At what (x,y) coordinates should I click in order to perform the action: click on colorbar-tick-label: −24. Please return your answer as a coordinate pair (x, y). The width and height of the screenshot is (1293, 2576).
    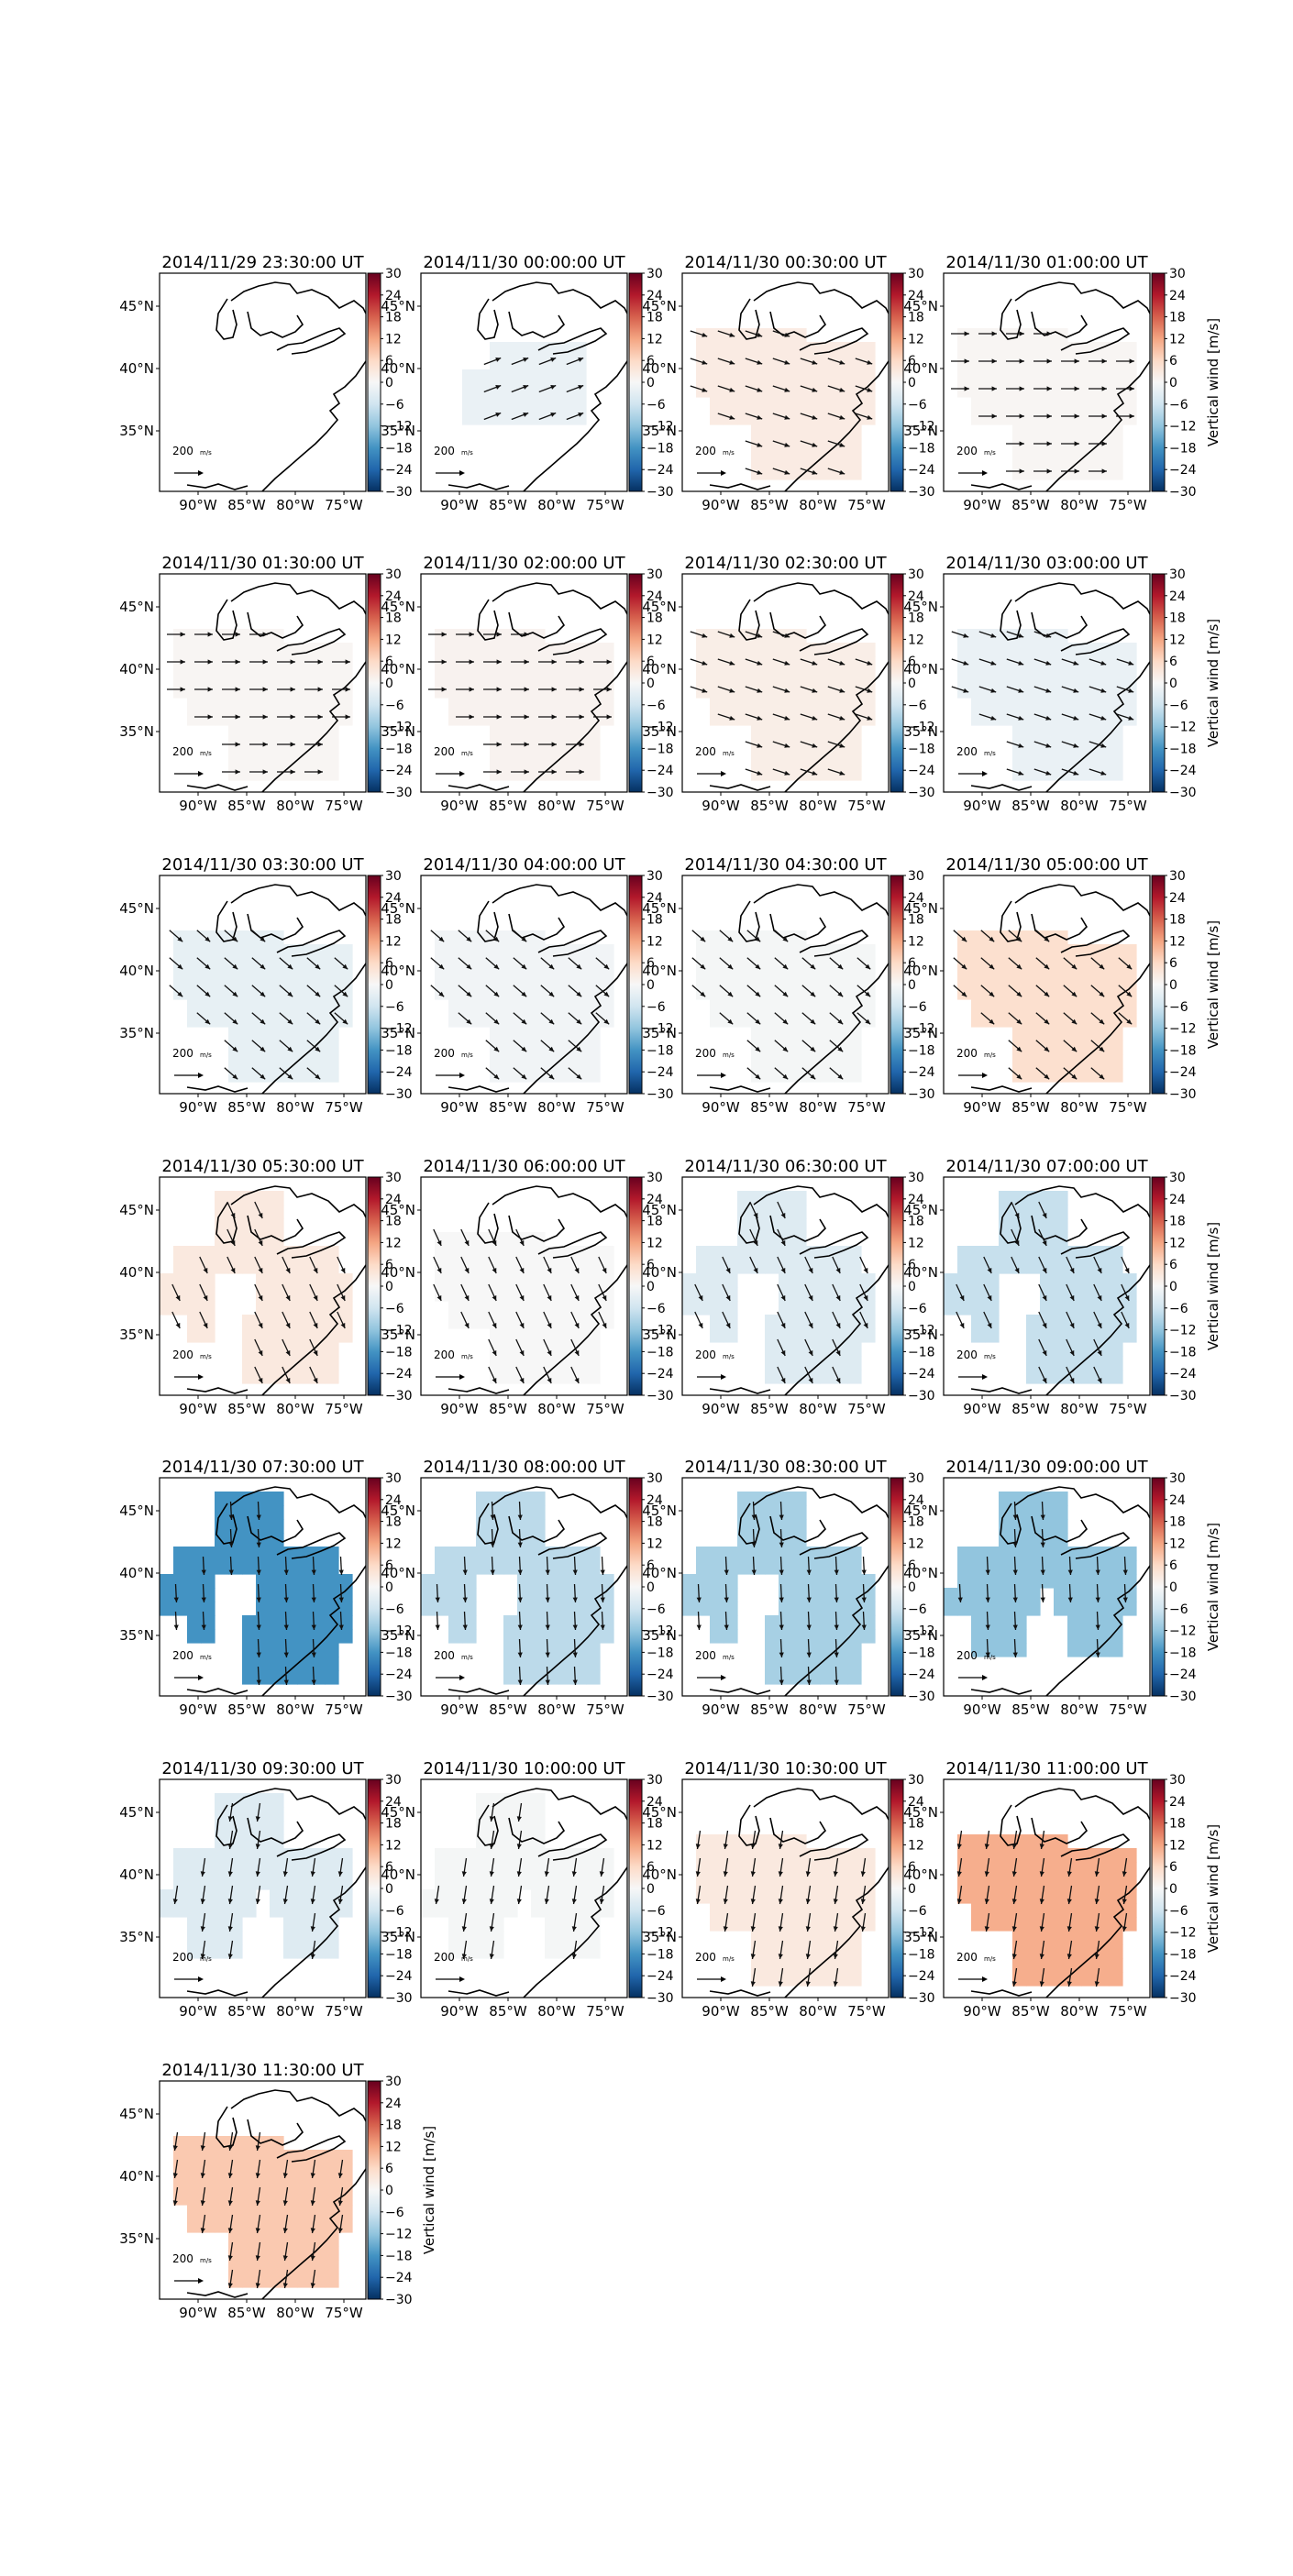
    Looking at the image, I should click on (921, 471).